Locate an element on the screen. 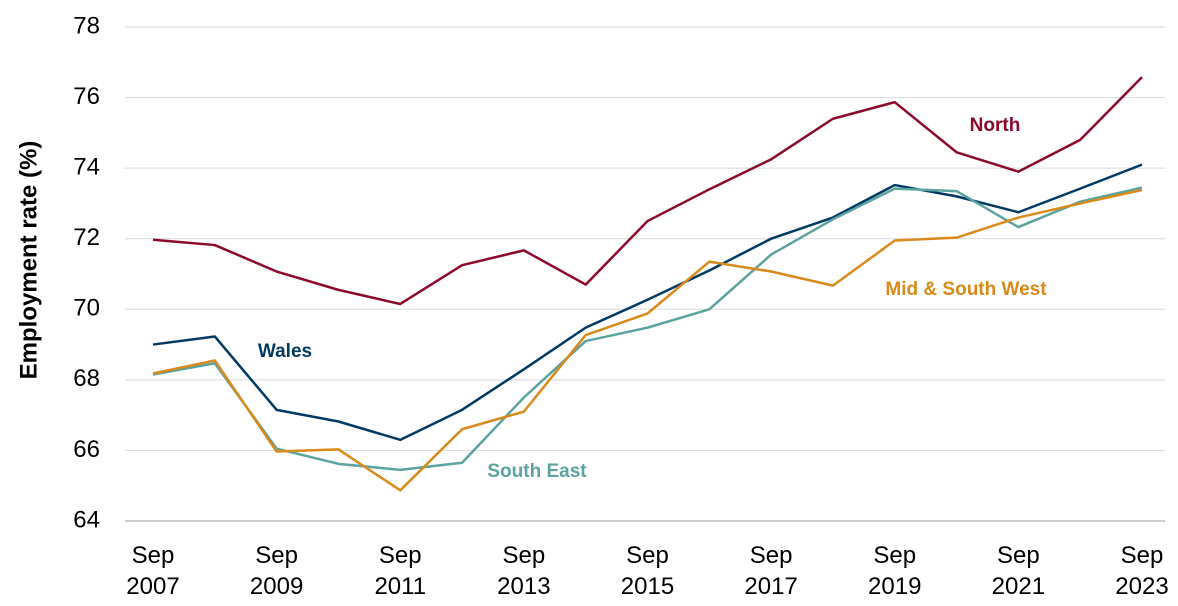 This screenshot has width=1178, height=606. y-tick-label: 64 is located at coordinates (86, 519).